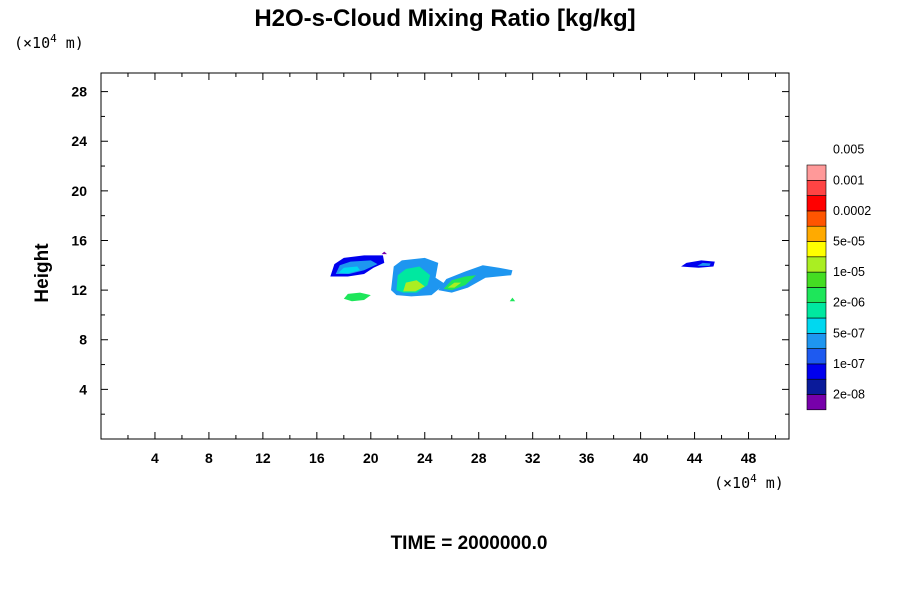 The height and width of the screenshot is (600, 900). Describe the element at coordinates (469, 543) in the screenshot. I see `time-footer: TIME = 2000000.0` at that location.